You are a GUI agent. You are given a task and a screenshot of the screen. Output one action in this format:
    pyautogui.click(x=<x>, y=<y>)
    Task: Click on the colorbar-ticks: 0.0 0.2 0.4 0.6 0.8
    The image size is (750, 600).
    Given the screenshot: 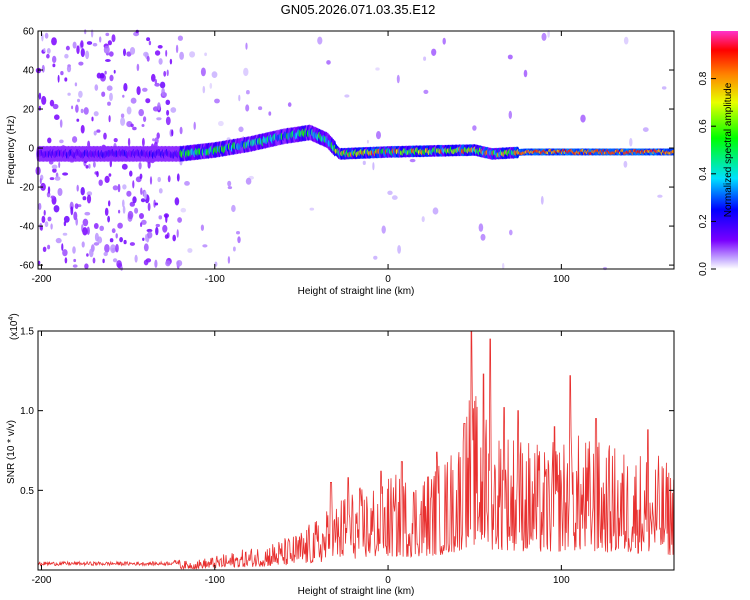 What is the action you would take?
    pyautogui.click(x=707, y=173)
    